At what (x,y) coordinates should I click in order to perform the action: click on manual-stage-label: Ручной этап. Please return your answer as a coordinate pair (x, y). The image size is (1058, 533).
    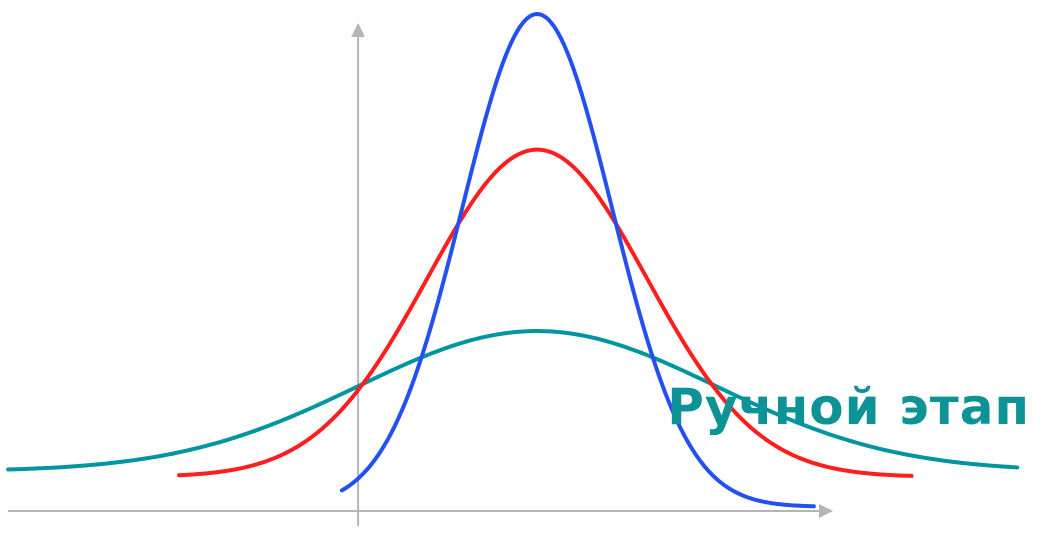
    Looking at the image, I should click on (848, 407).